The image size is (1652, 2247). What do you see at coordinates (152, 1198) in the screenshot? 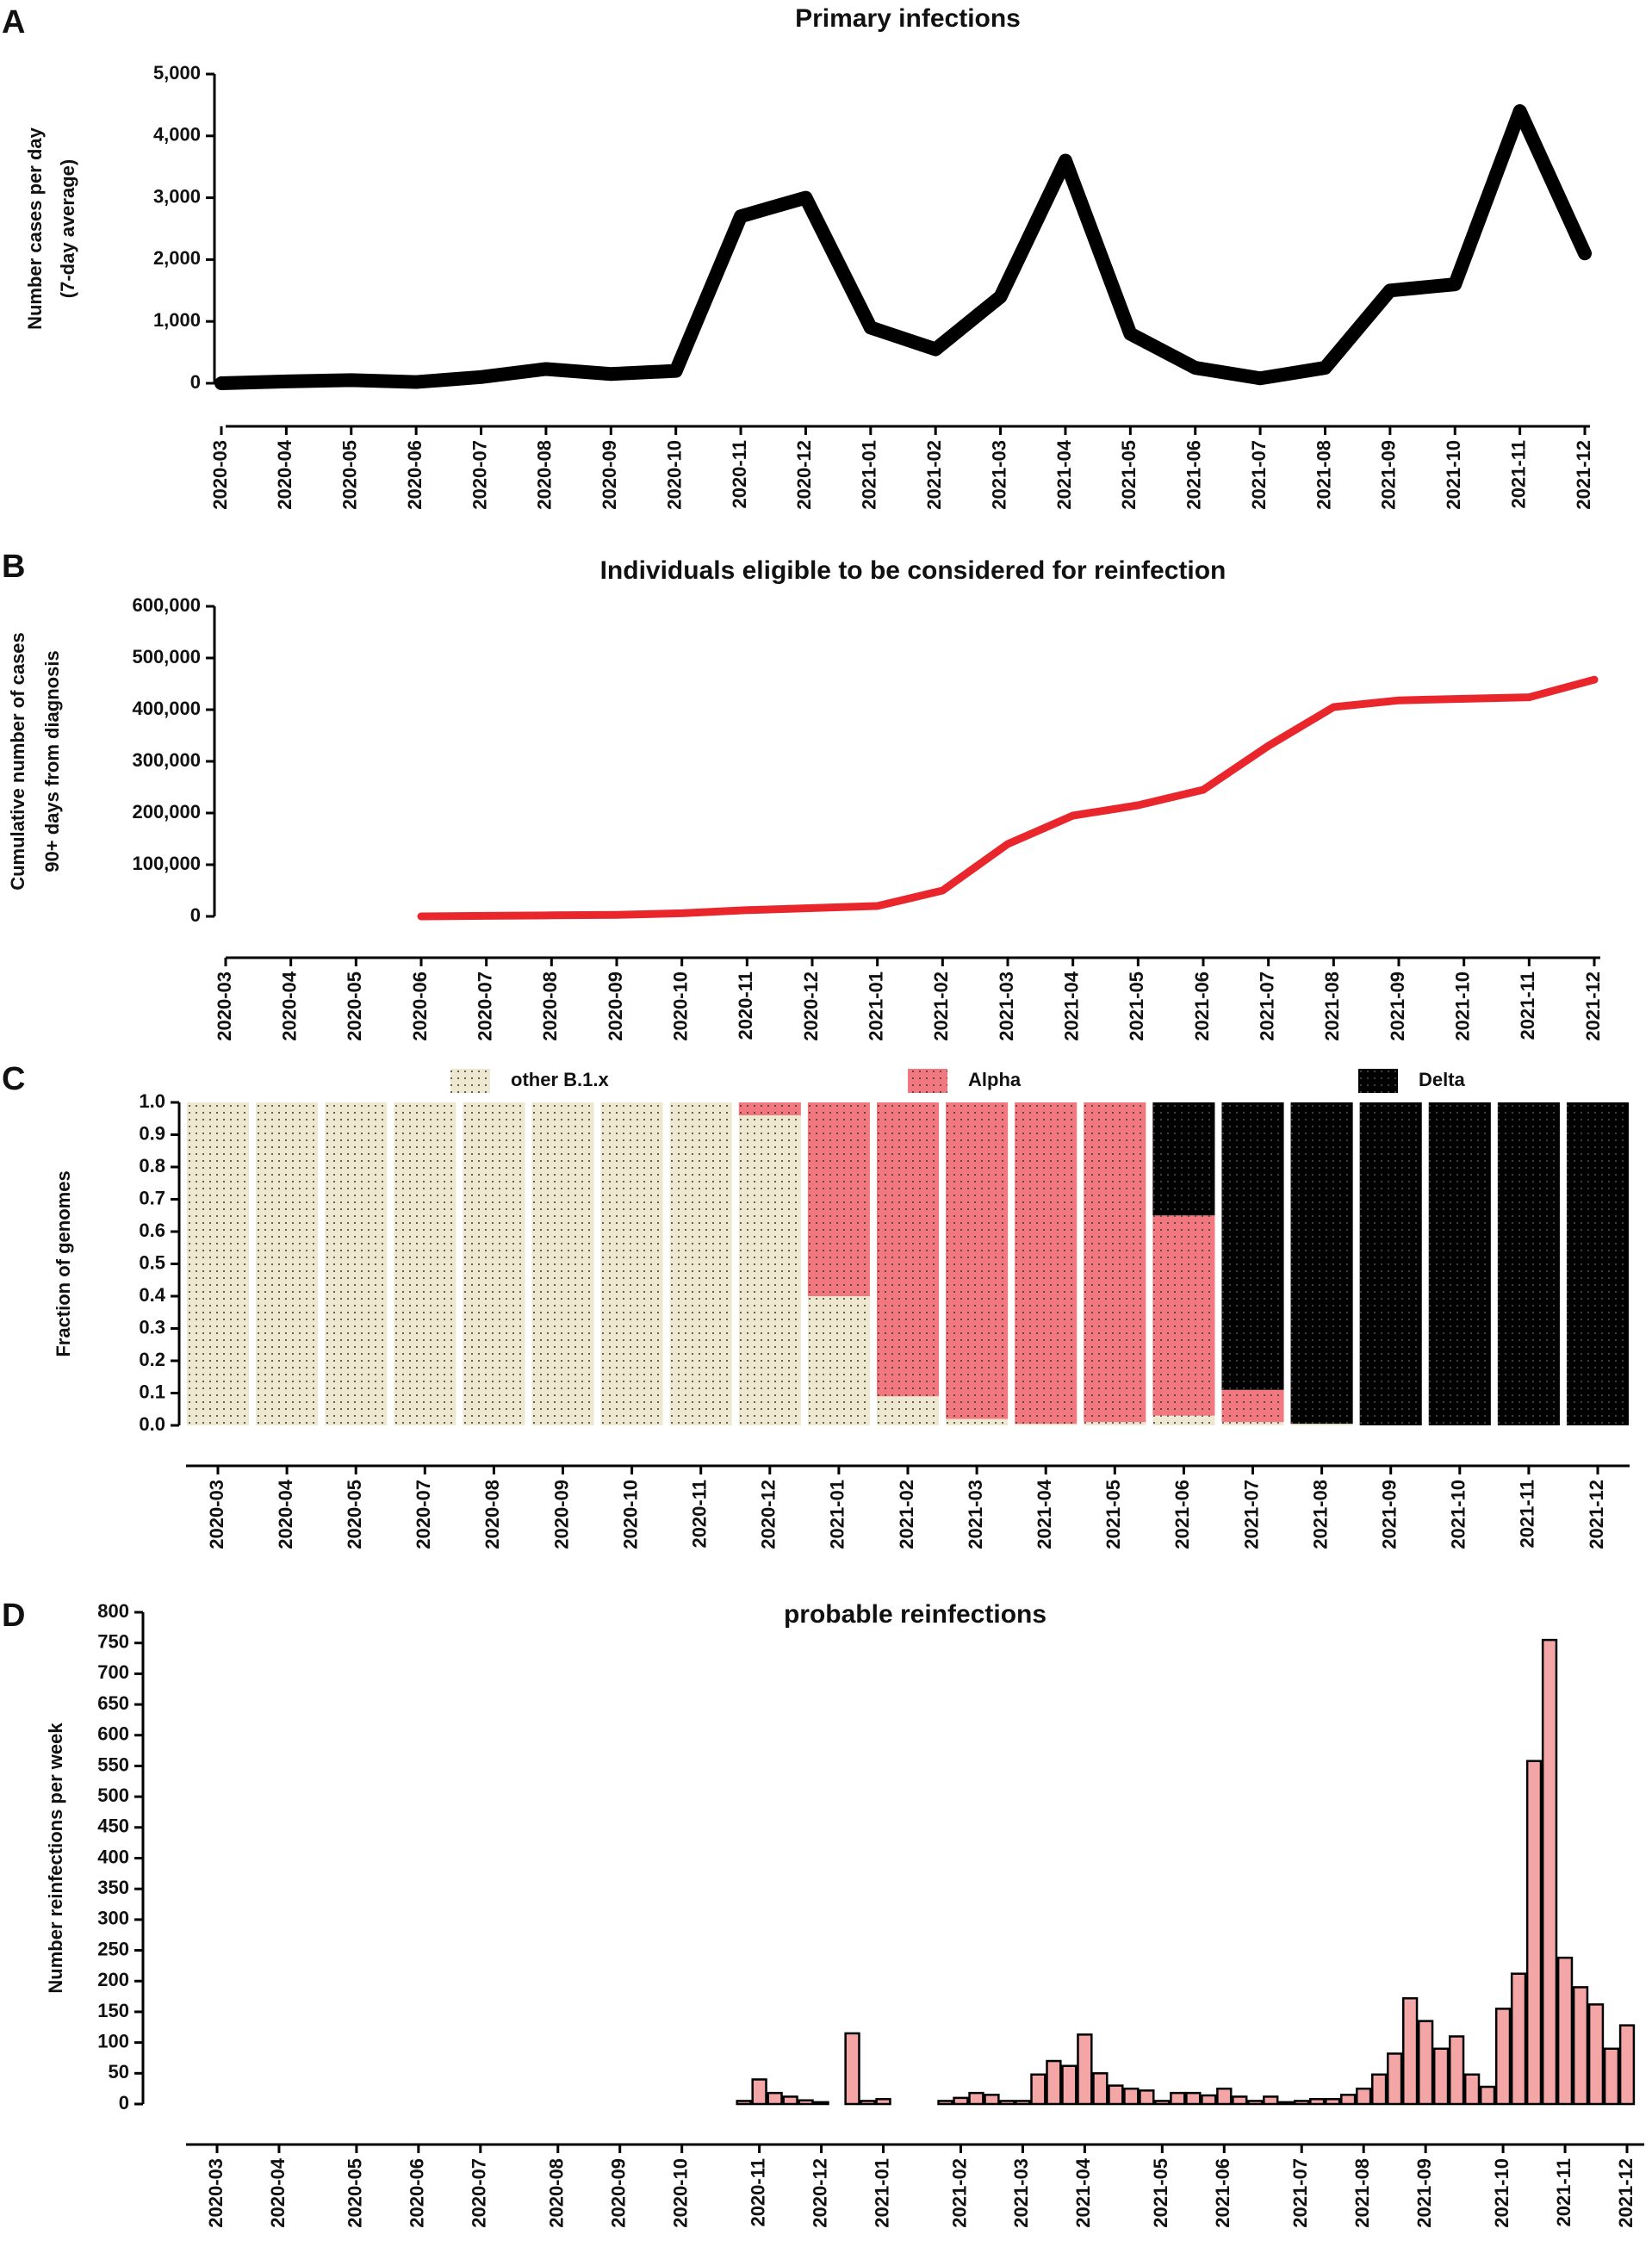
I see `y-tick-label: 0.7` at bounding box center [152, 1198].